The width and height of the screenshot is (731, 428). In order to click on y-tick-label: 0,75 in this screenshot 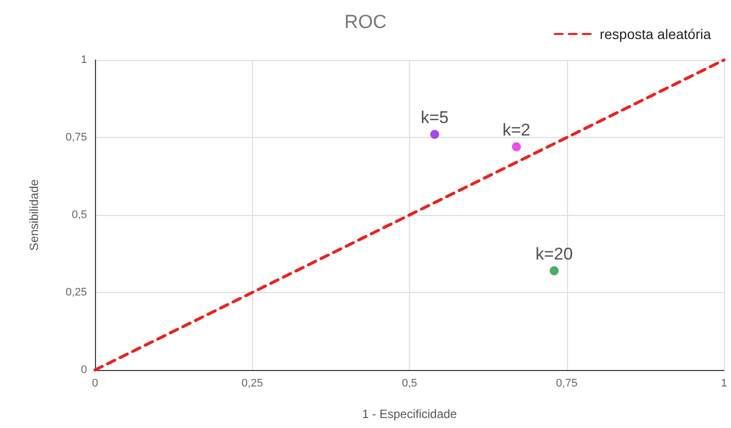, I will do `click(76, 138)`.